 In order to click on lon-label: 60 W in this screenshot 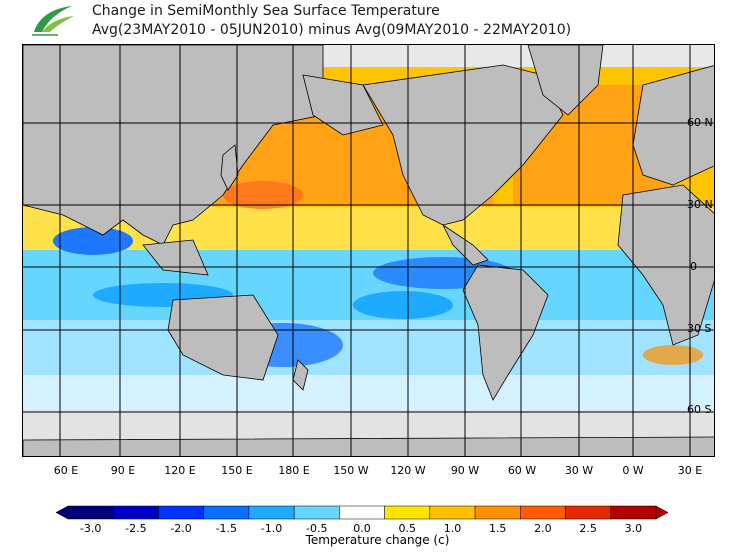, I will do `click(522, 470)`.